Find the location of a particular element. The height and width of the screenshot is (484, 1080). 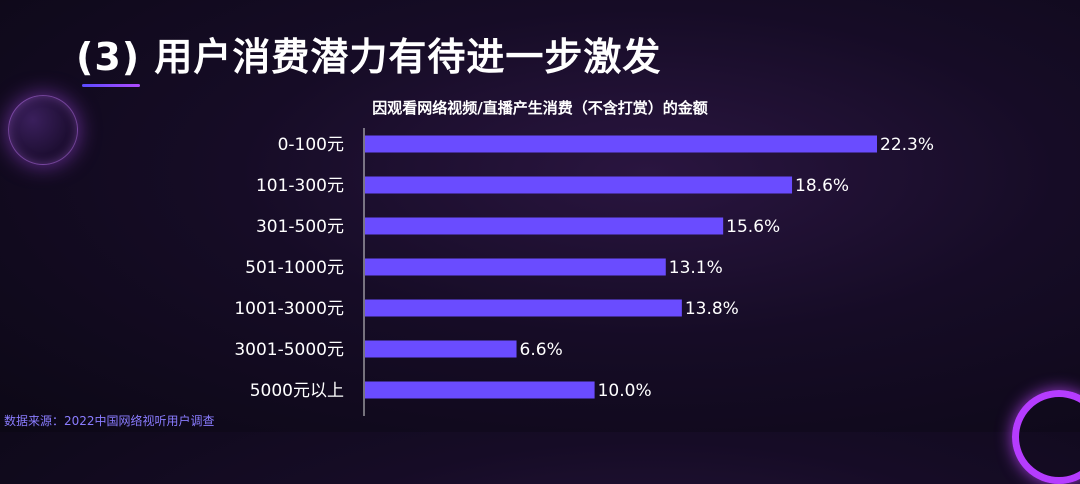

category-label: 1001-3000元 is located at coordinates (289, 309).